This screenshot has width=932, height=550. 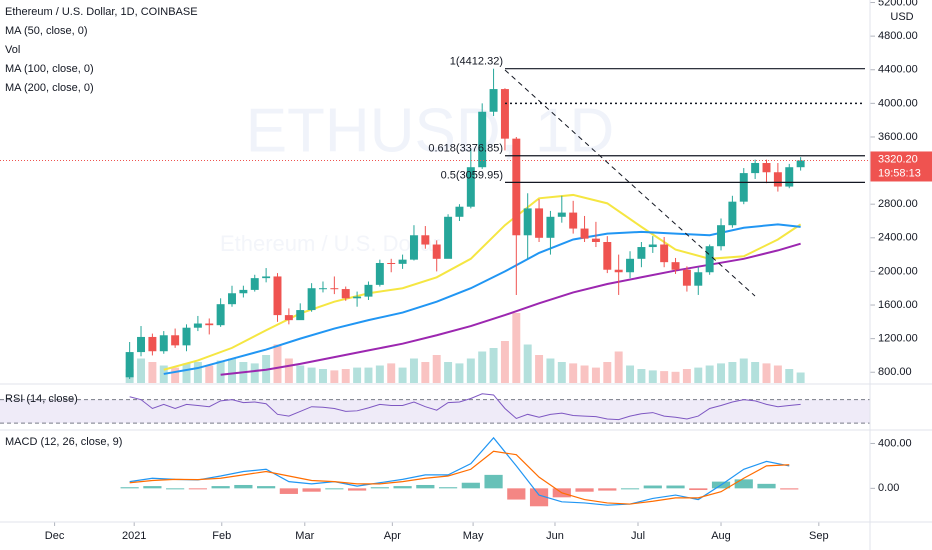 What do you see at coordinates (476, 62) in the screenshot?
I see `fib-label: 1(4412.32)` at bounding box center [476, 62].